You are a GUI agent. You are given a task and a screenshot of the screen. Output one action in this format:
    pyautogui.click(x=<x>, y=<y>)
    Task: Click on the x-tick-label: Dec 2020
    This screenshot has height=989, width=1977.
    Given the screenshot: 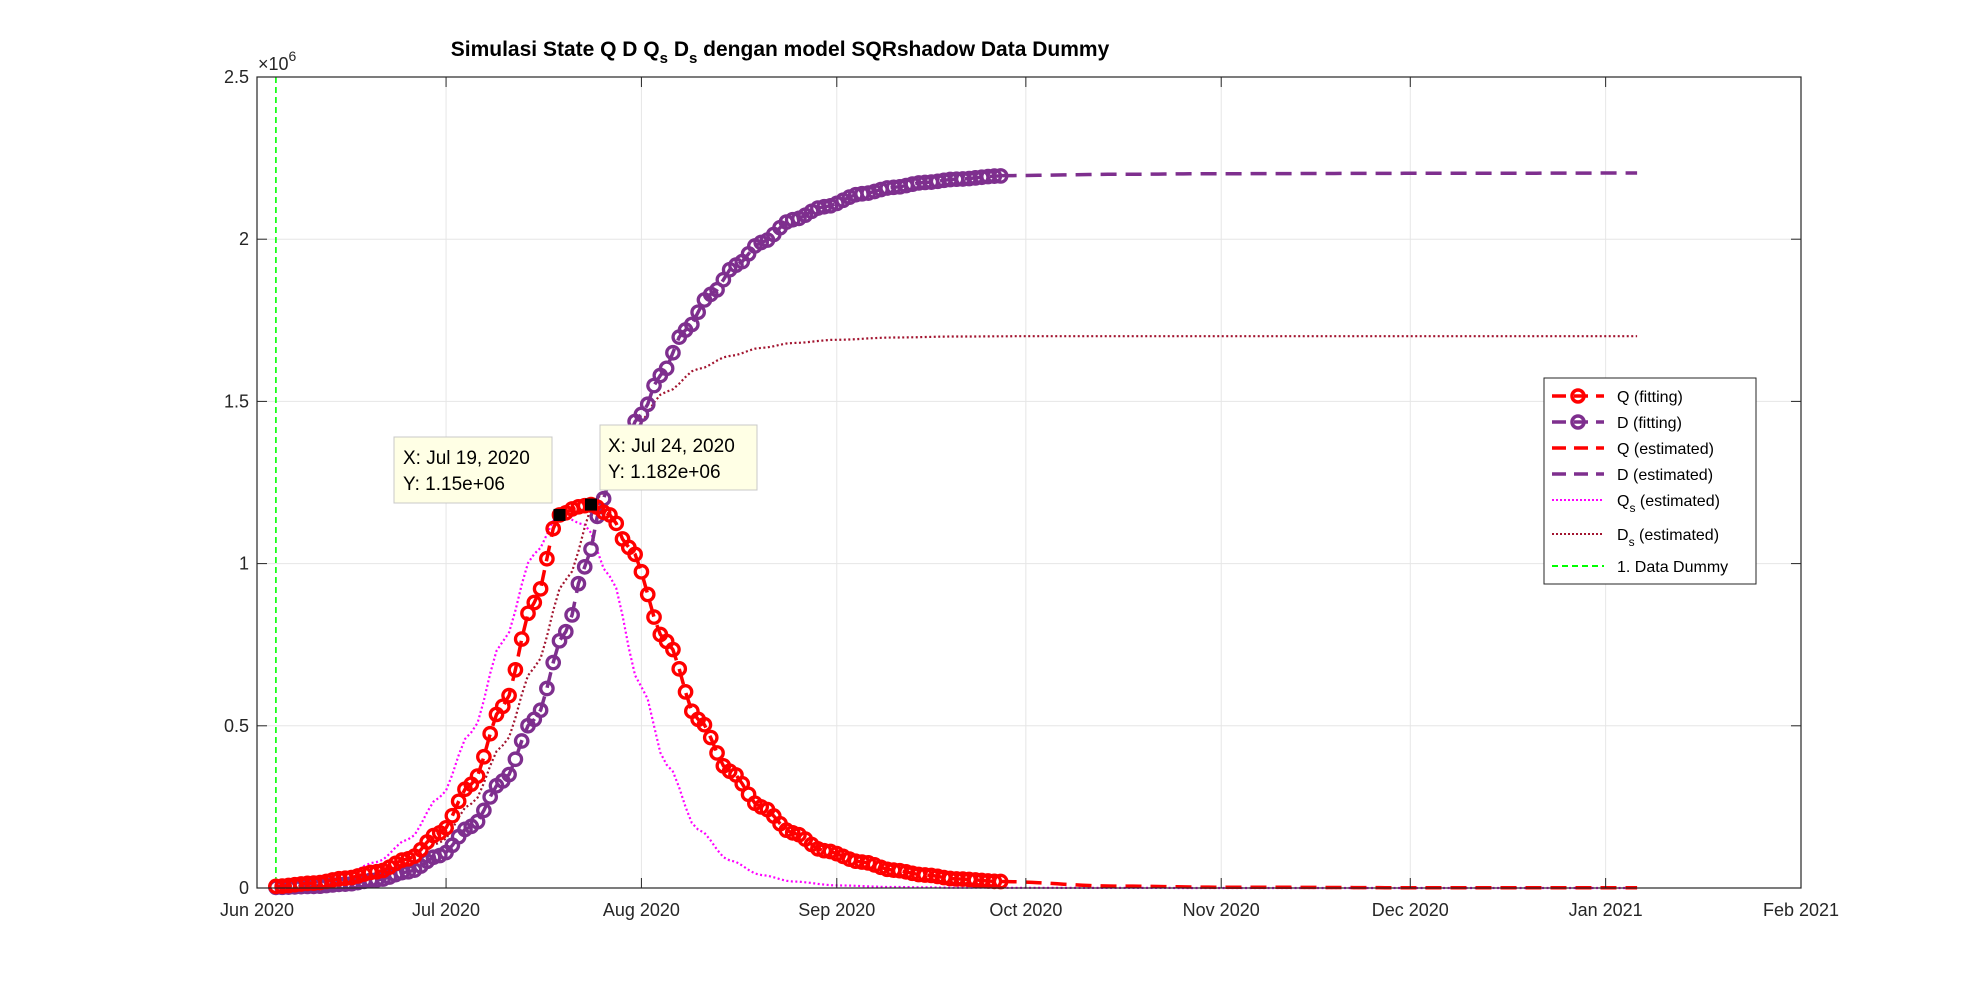 What is the action you would take?
    pyautogui.click(x=1410, y=910)
    